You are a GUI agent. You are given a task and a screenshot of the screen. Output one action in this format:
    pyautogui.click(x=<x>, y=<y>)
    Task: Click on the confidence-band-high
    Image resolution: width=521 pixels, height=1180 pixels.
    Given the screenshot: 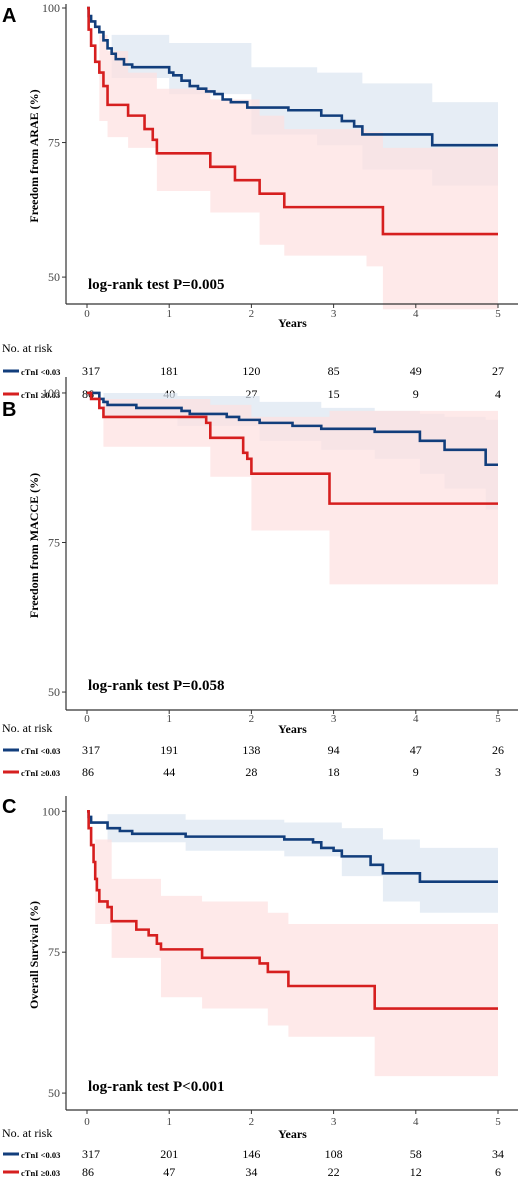 What is the action you would take?
    pyautogui.click(x=292, y=488)
    